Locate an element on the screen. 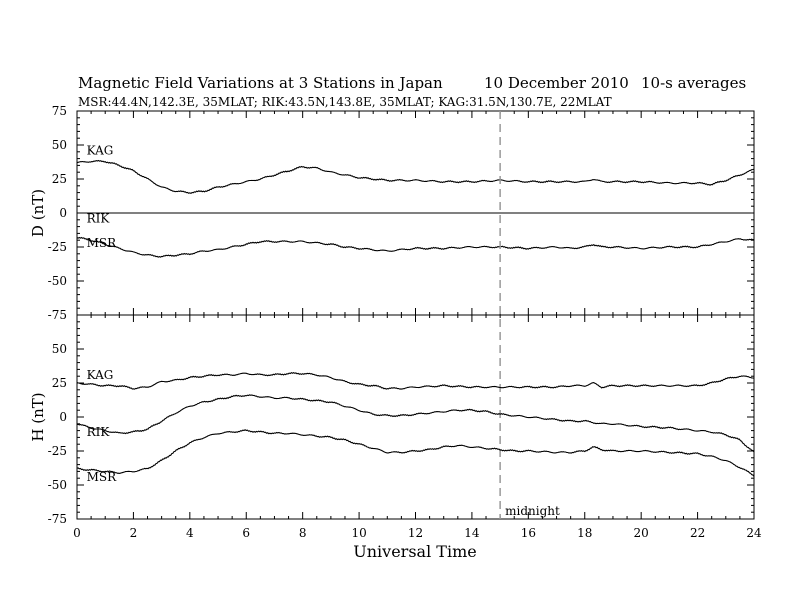 This screenshot has height=612, width=792. d-axis-label: D (nT) is located at coordinates (38, 213).